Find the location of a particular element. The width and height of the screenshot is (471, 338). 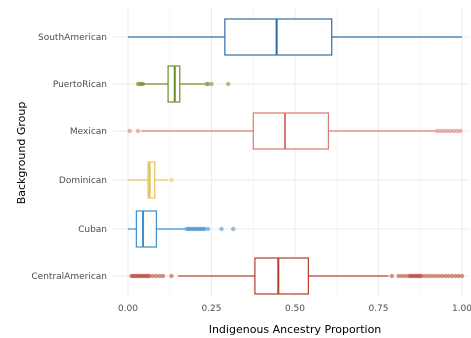

box-southamerican is located at coordinates (295, 37).